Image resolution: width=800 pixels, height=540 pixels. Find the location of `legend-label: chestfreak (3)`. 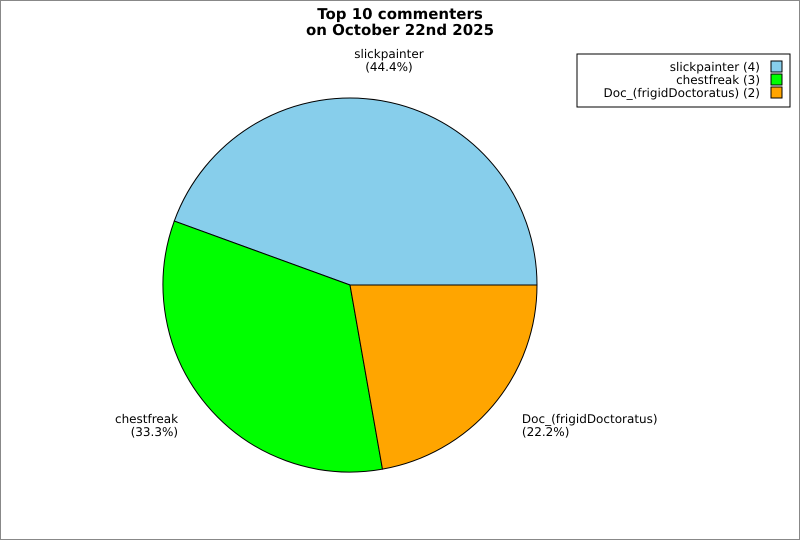

legend-label: chestfreak (3) is located at coordinates (718, 80).